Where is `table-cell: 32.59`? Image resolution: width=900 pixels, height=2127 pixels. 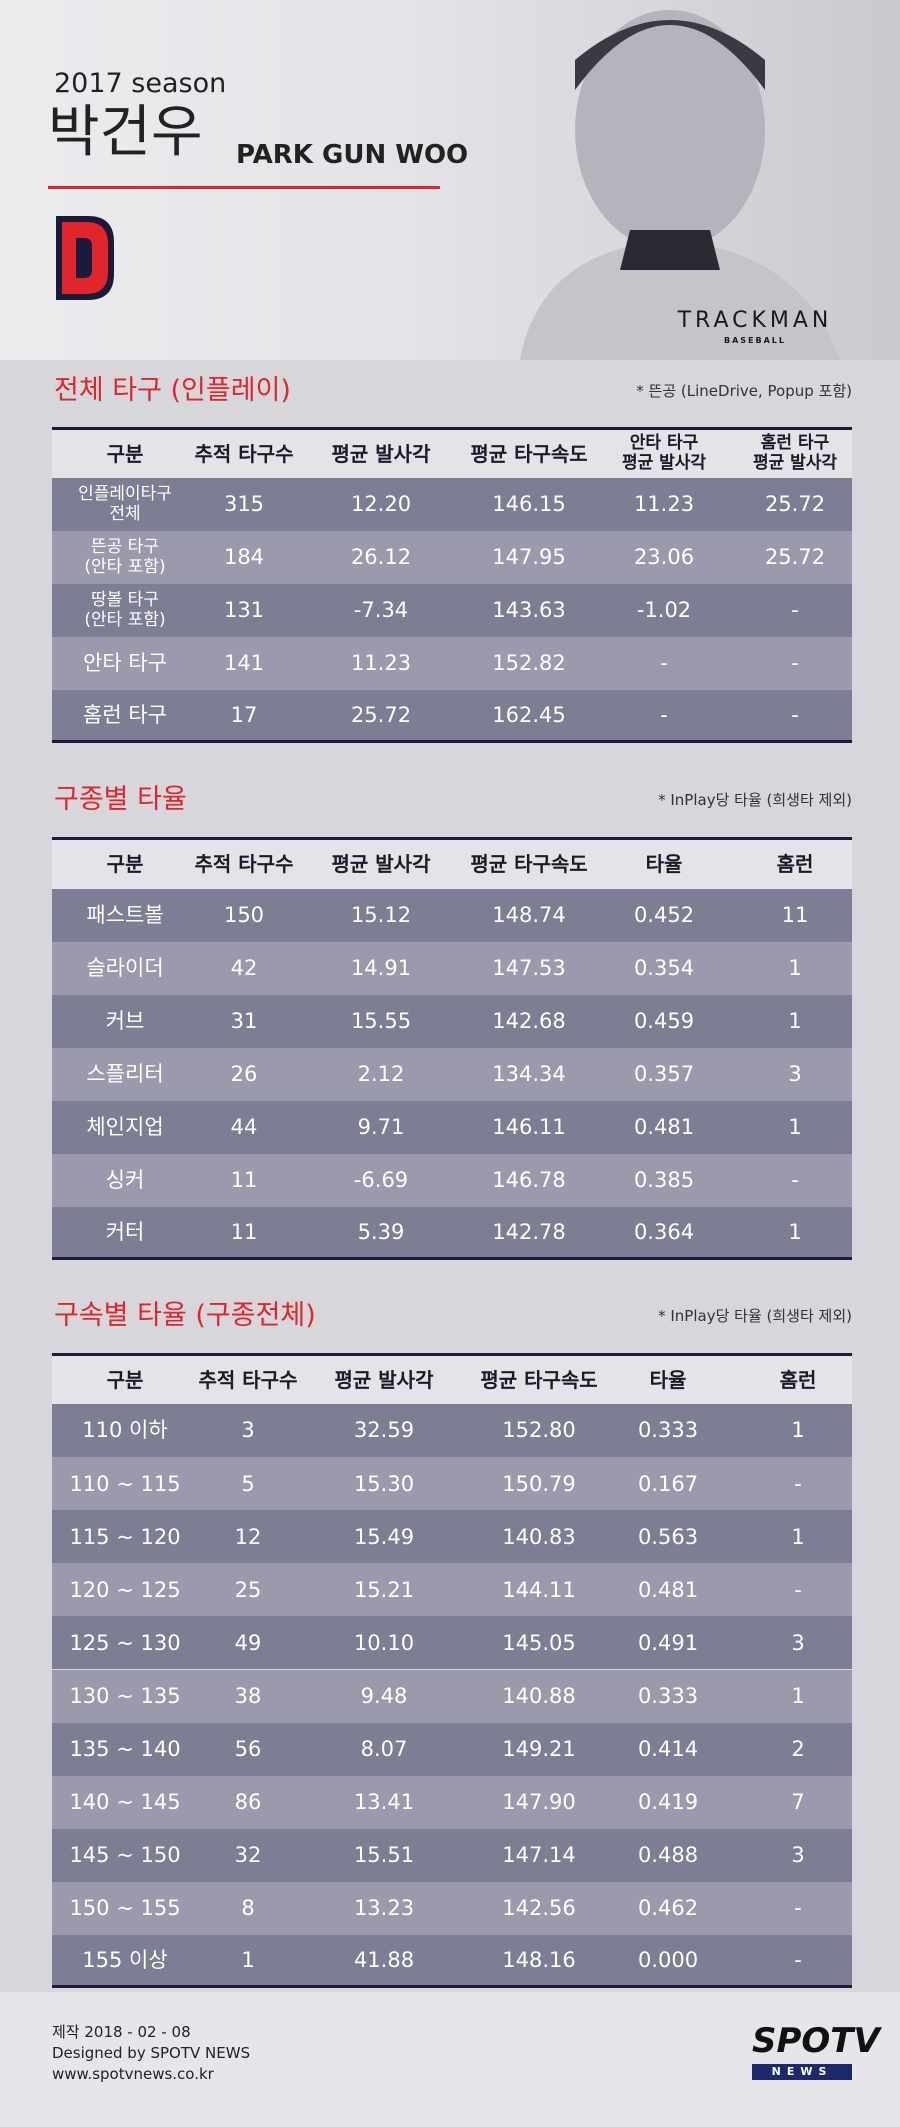
table-cell: 32.59 is located at coordinates (384, 1430).